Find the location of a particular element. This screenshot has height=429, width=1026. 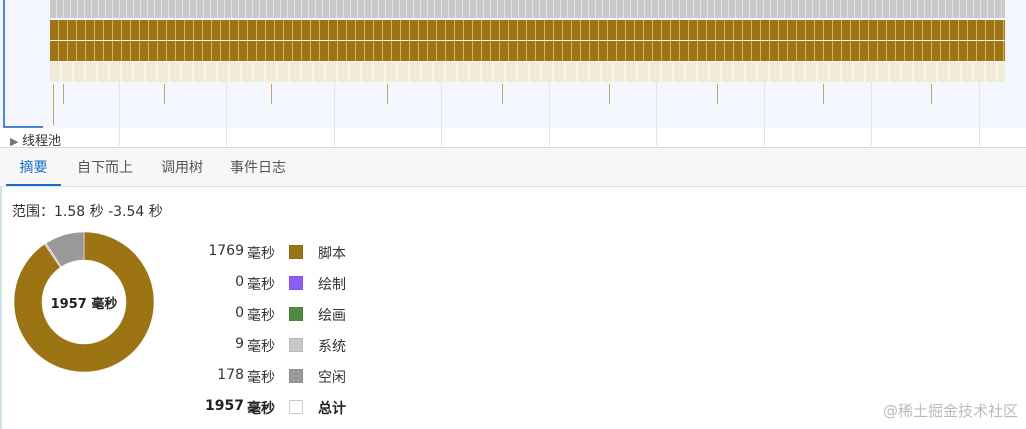

legend-value: 9 is located at coordinates (239, 344).